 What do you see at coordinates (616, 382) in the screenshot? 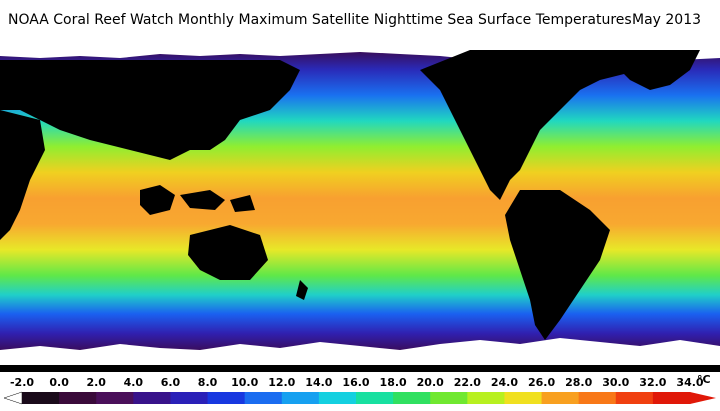
I see `colorbar-tick-label: 30.0` at bounding box center [616, 382].